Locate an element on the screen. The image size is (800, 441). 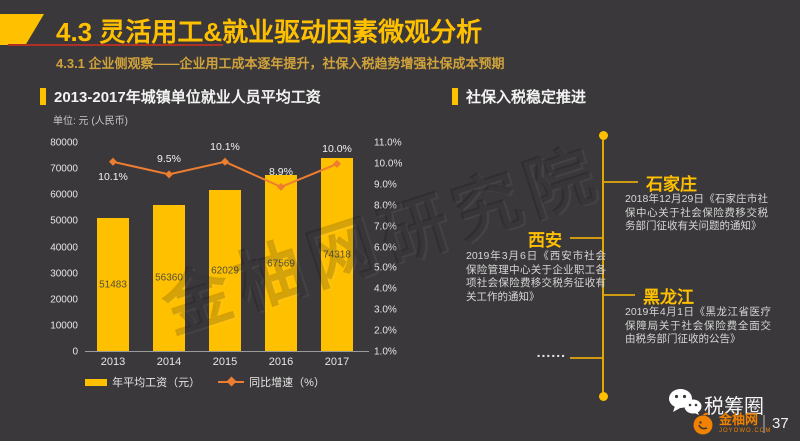
chart-unit-label: 单位: 元 (人民币) is located at coordinates (90, 121).